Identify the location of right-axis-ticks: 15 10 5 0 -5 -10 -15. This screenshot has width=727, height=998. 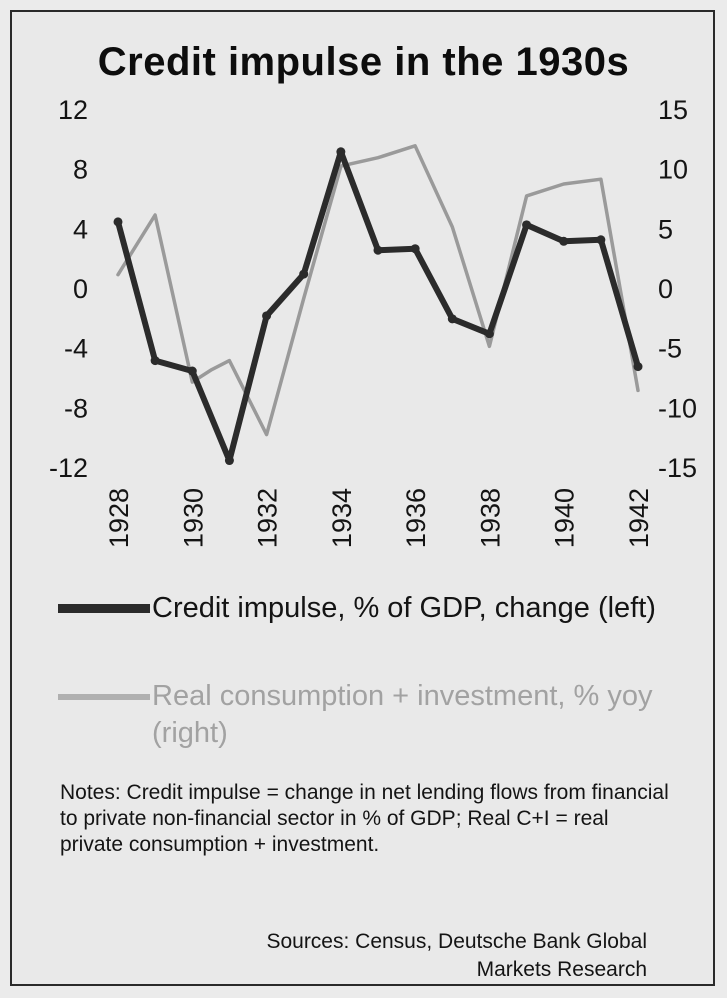
(677, 289).